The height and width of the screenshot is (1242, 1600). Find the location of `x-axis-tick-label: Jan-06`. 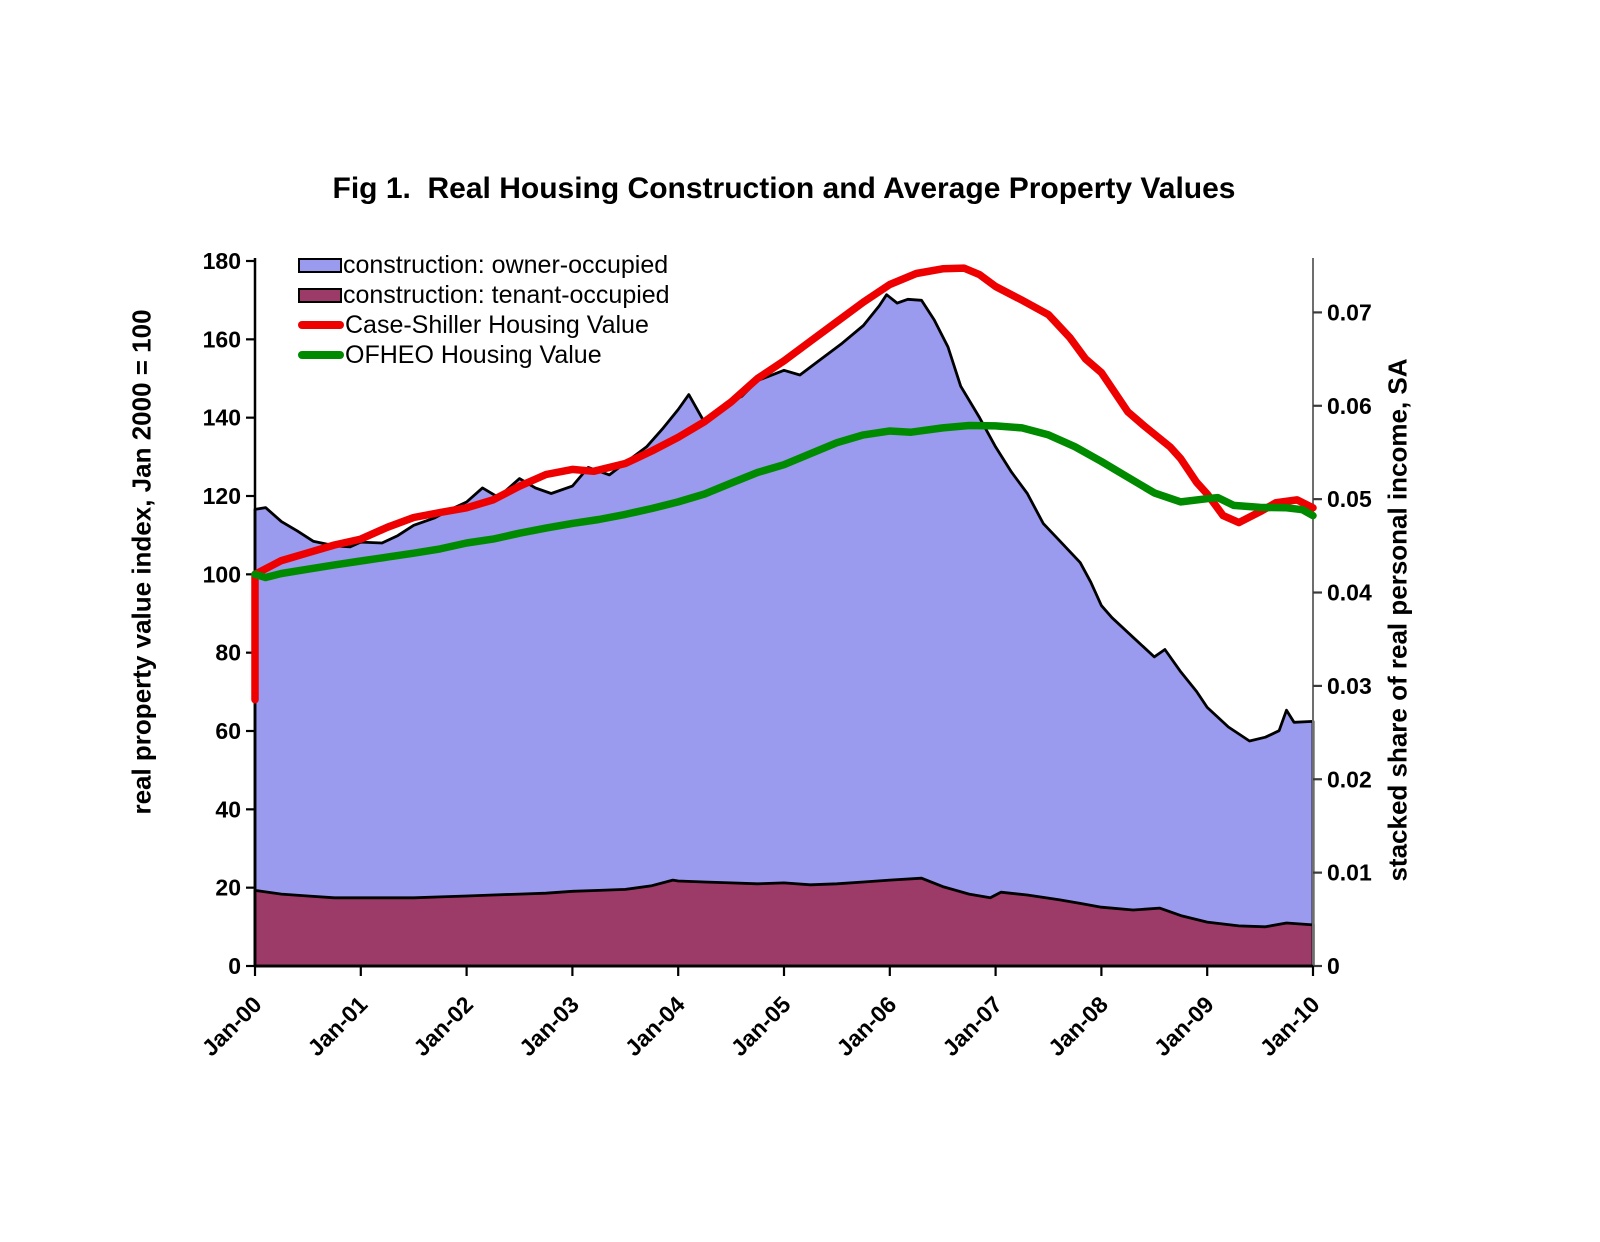

x-axis-tick-label: Jan-06 is located at coordinates (866, 1026).